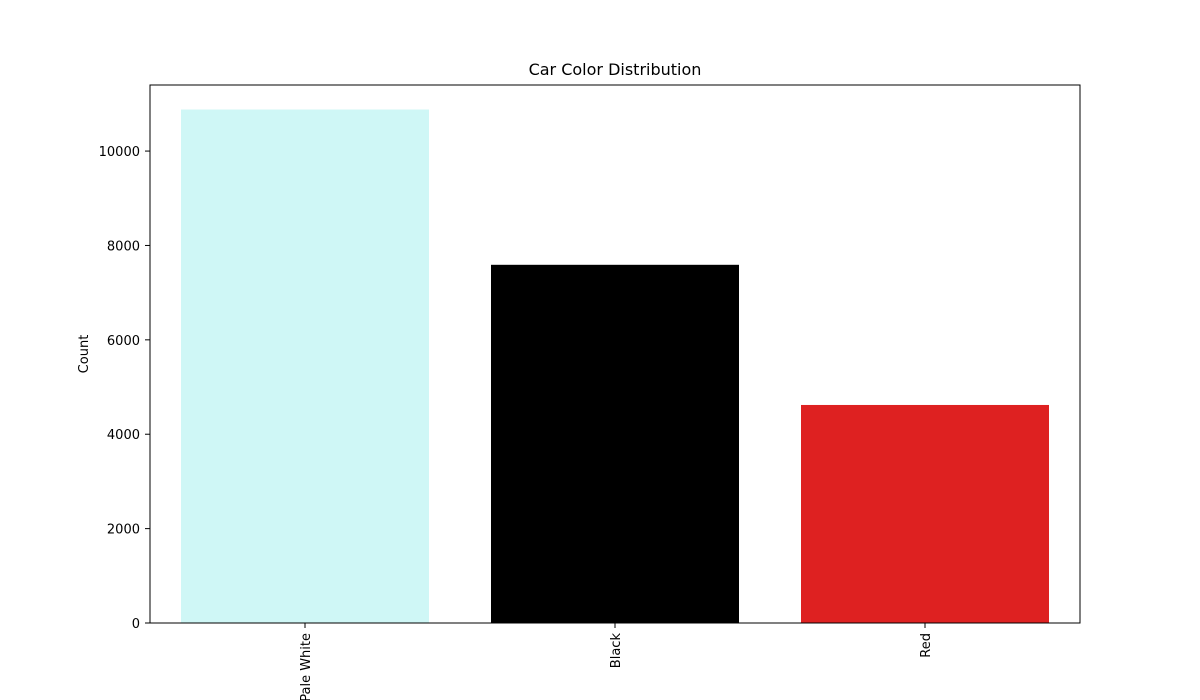 The image size is (1200, 700). What do you see at coordinates (123, 530) in the screenshot?
I see `y-tick-label: 2000` at bounding box center [123, 530].